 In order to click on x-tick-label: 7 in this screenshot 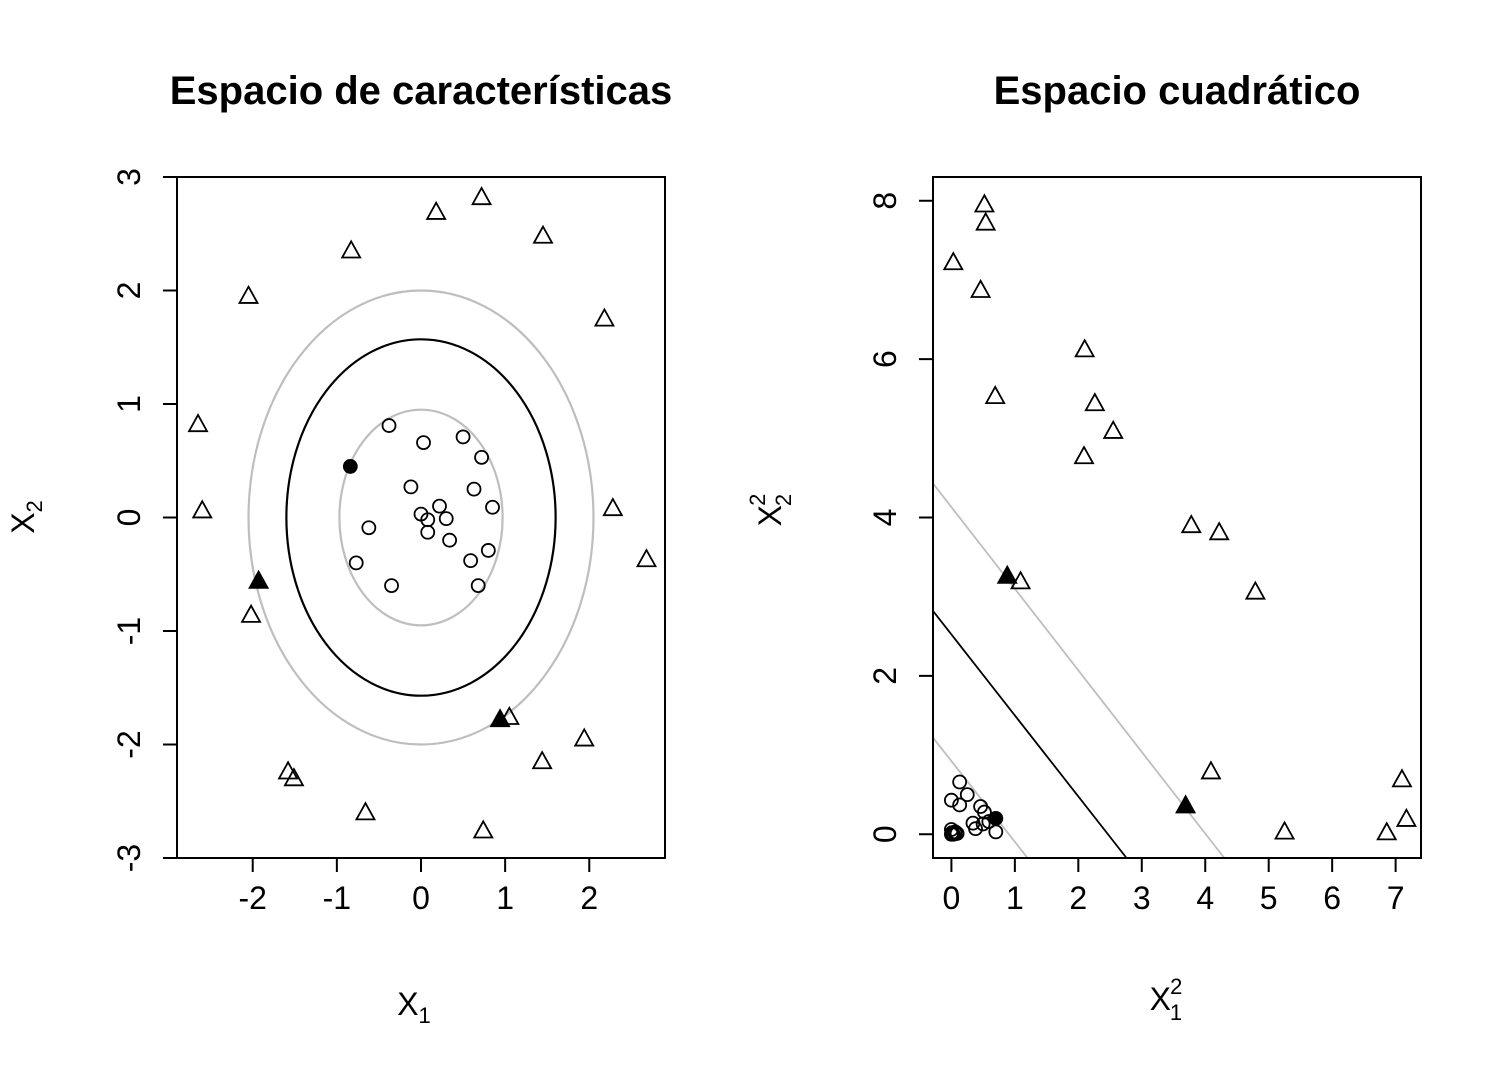, I will do `click(1396, 898)`.